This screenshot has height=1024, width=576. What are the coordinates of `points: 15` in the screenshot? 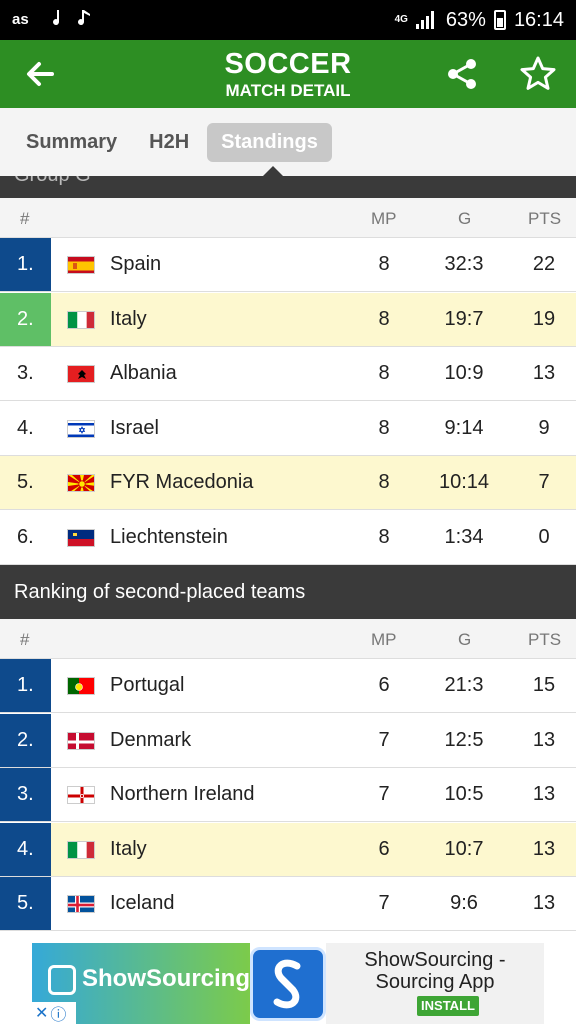 It's located at (544, 685).